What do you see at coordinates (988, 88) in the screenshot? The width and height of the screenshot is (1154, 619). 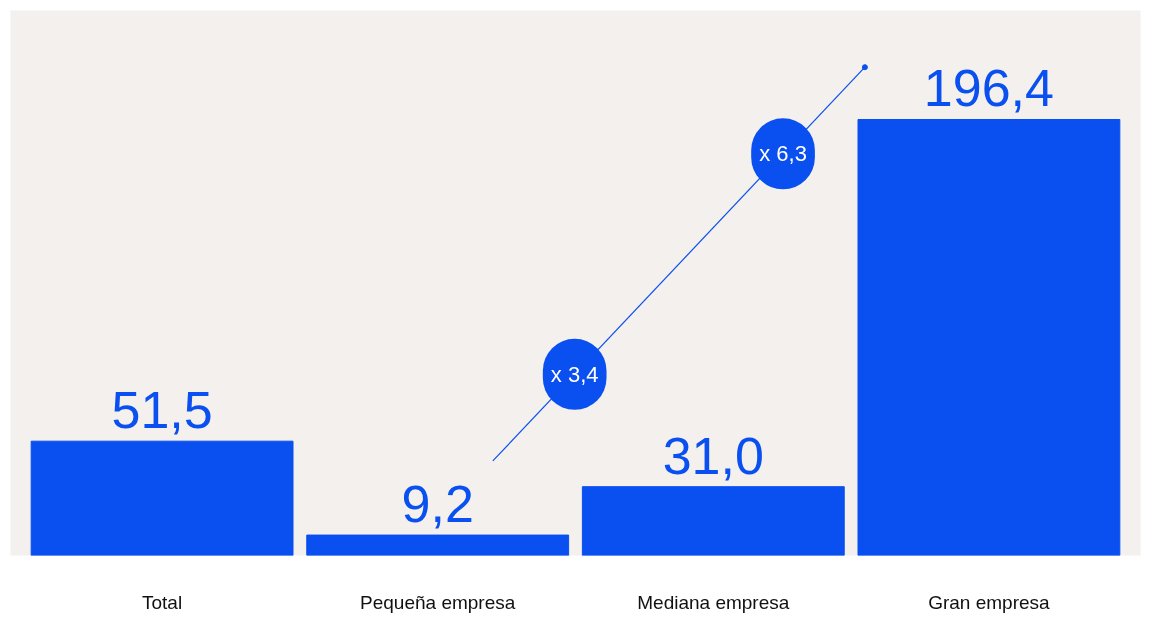 I see `data-label: 196,4` at bounding box center [988, 88].